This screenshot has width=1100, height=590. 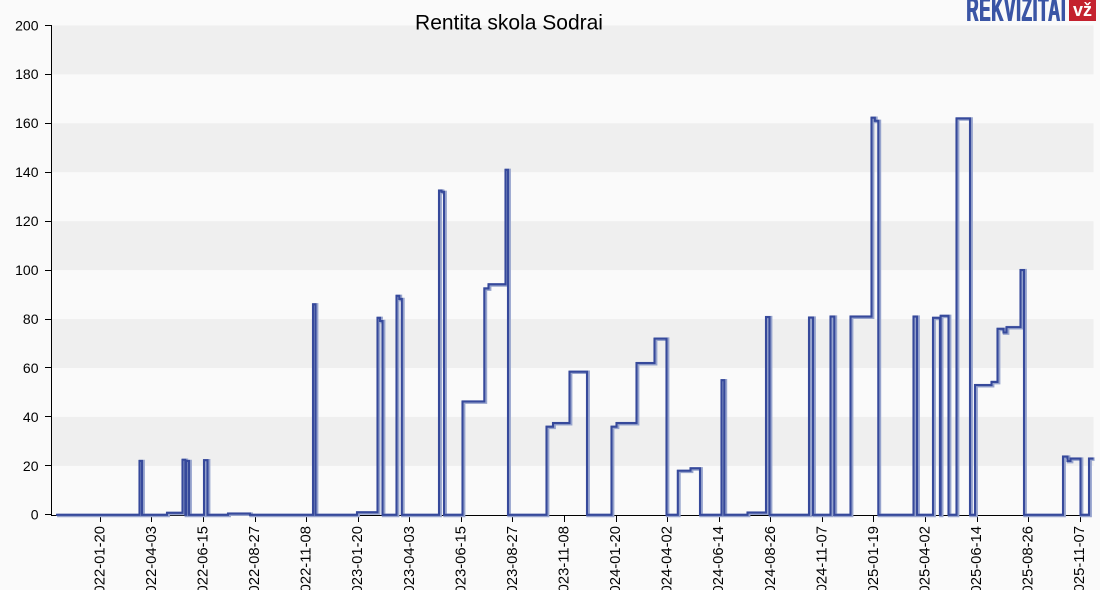 I want to click on svg-text: 2025-06-14, so click(x=977, y=558).